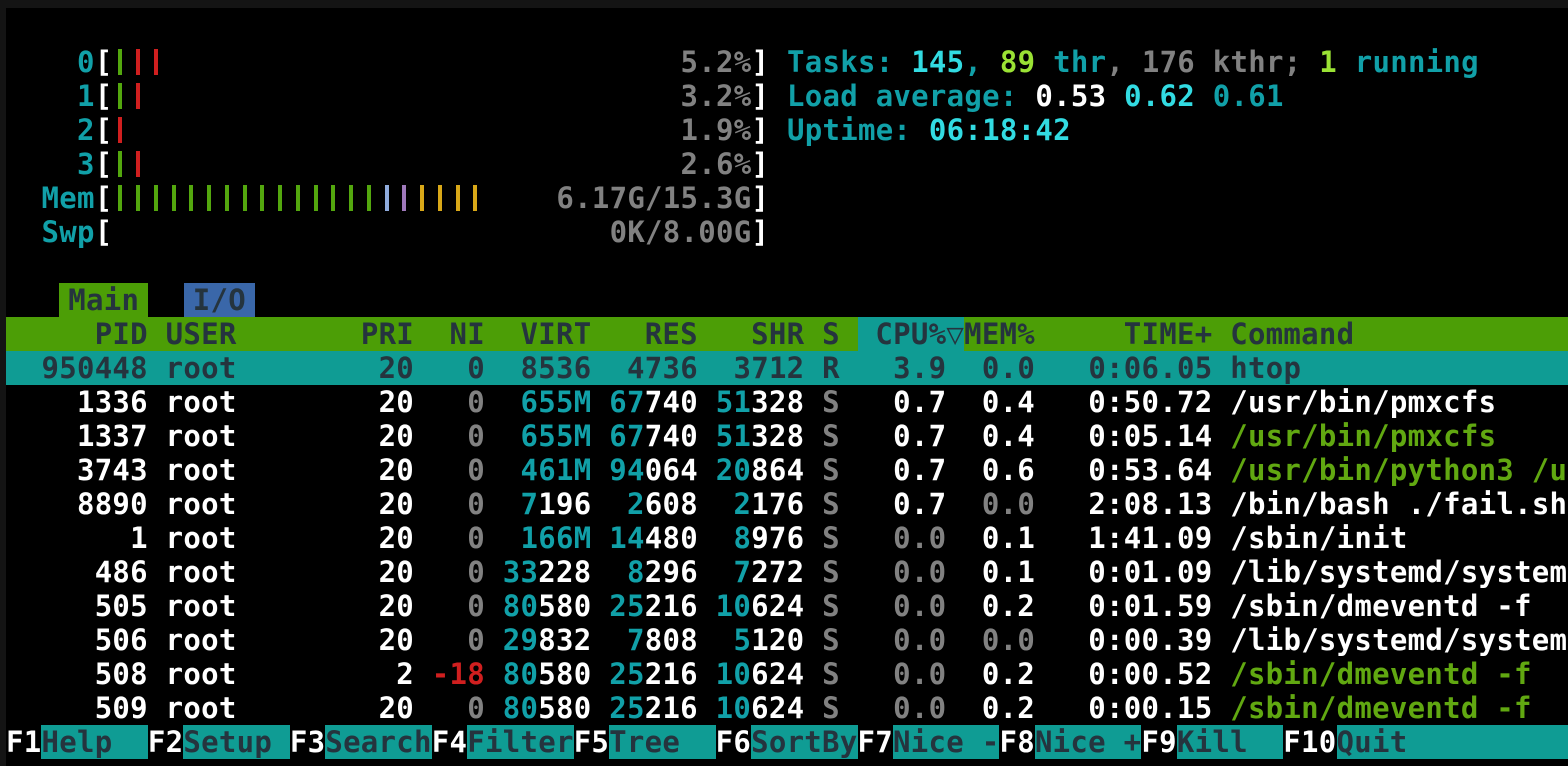 This screenshot has width=1568, height=766. What do you see at coordinates (671, 708) in the screenshot?
I see `cell-res-value-low: 216` at bounding box center [671, 708].